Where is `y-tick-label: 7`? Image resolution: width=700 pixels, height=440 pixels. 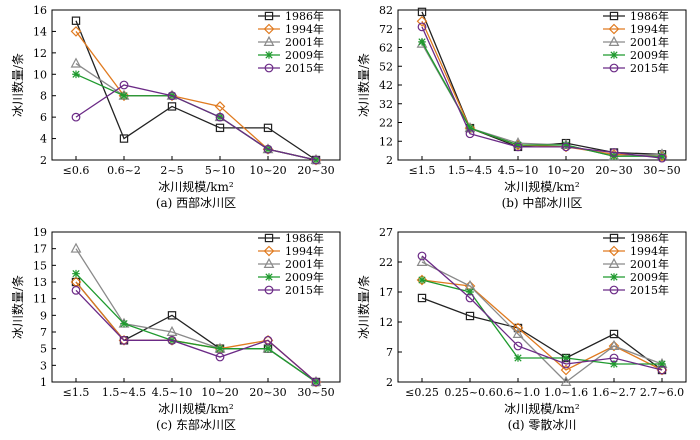 y-tick-label: 7 is located at coordinates (389, 352).